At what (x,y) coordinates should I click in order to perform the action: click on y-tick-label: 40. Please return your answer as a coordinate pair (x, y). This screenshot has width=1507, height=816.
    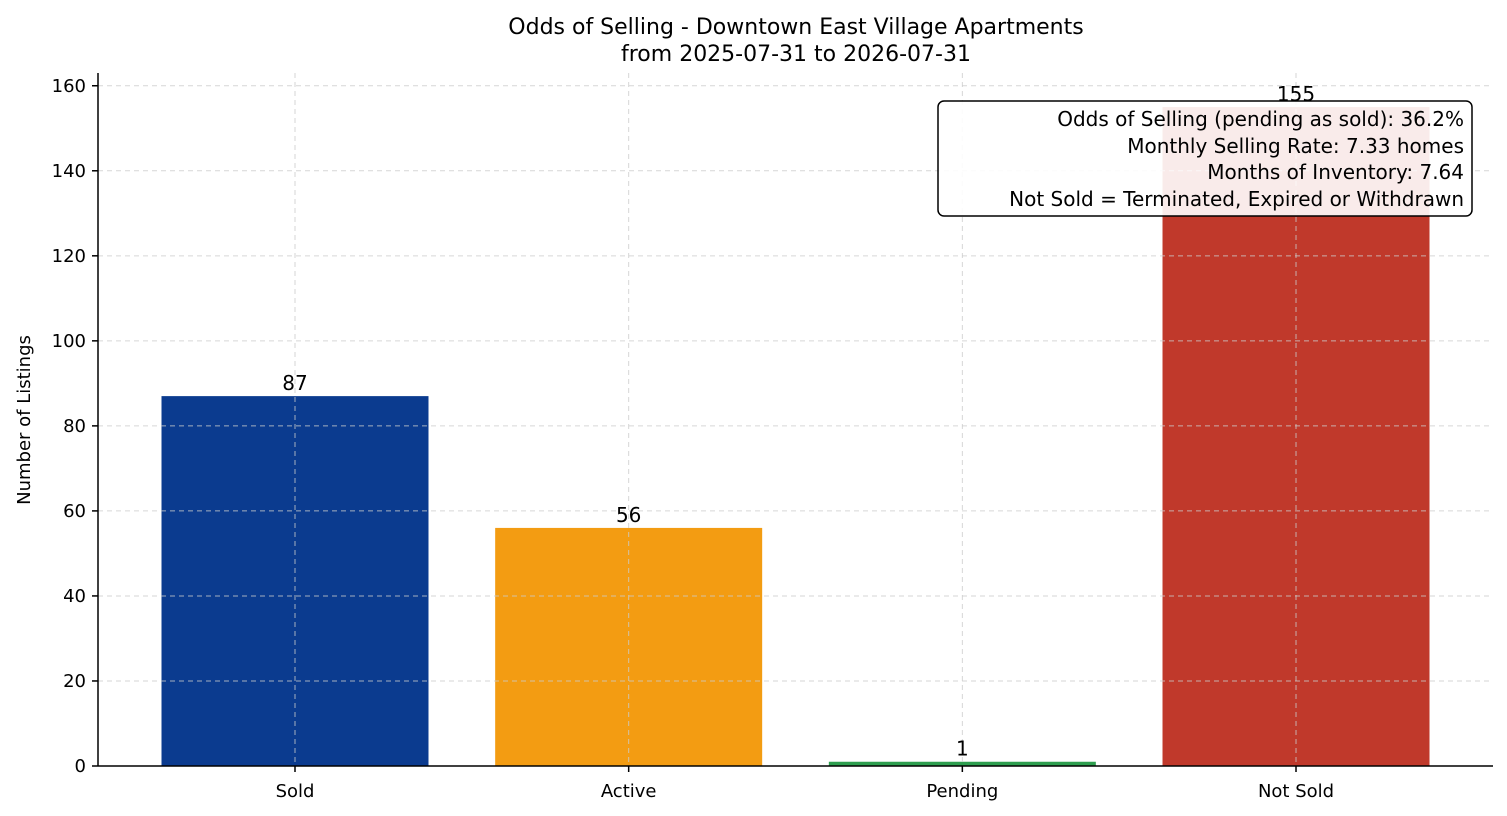
    Looking at the image, I should click on (74, 596).